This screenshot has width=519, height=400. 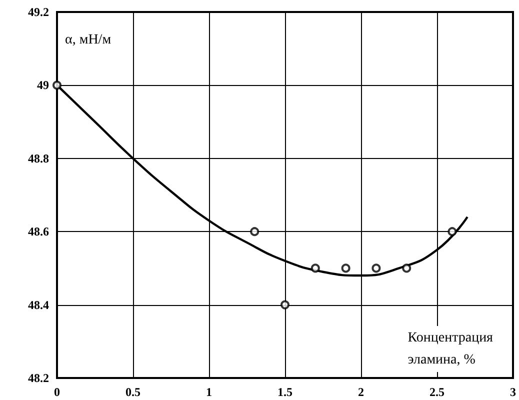 I want to click on y-tick-label: 48.4, so click(x=38, y=305).